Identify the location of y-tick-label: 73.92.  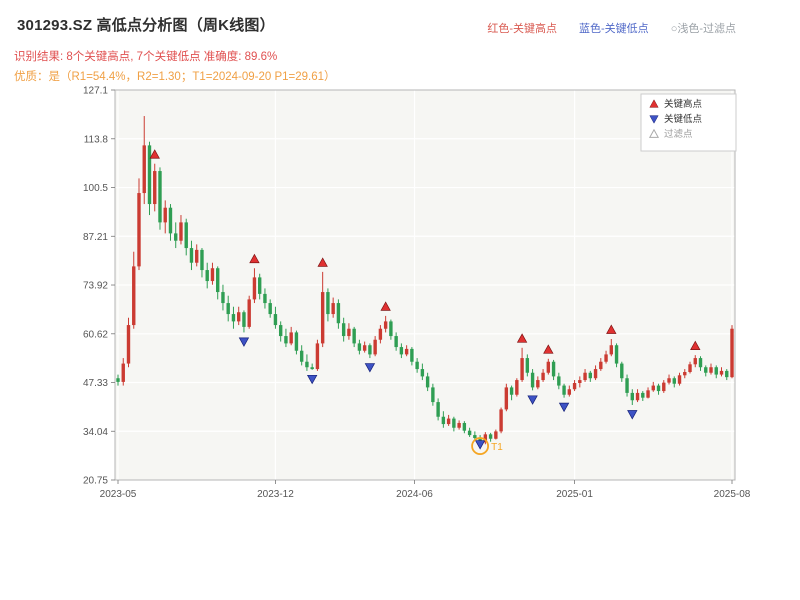
(95, 286).